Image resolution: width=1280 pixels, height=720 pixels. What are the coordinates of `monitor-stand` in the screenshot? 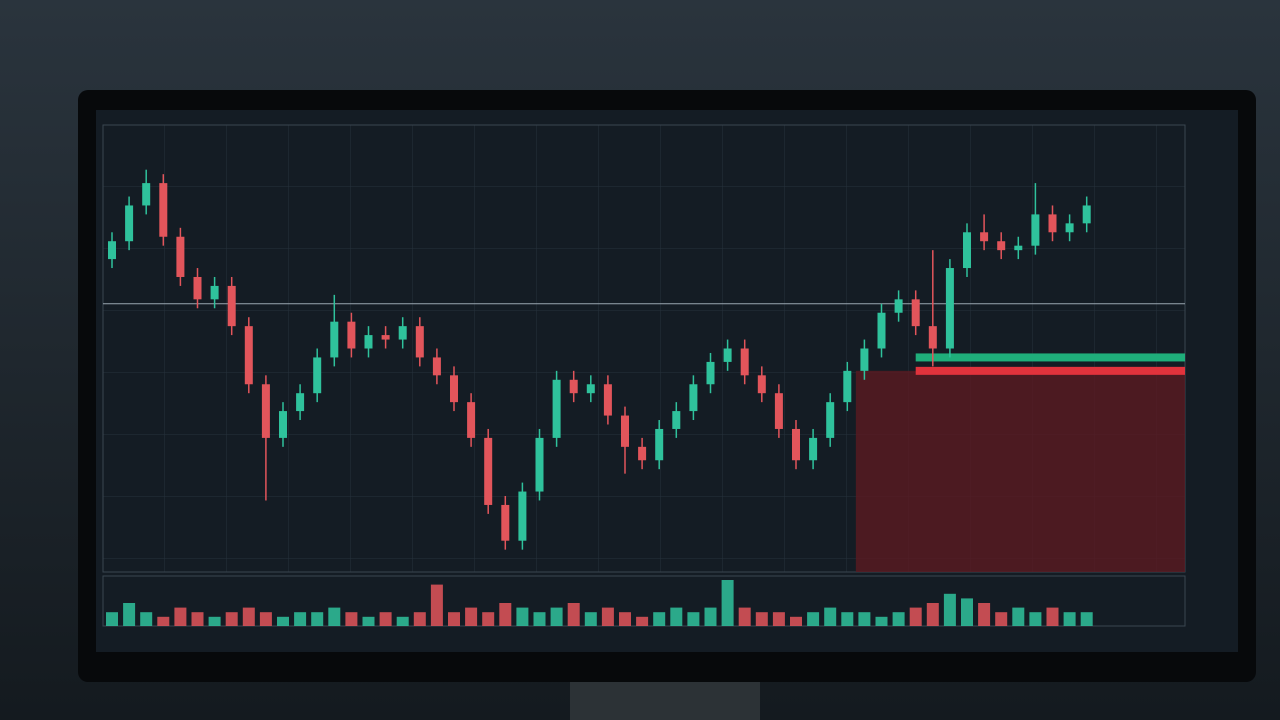 It's located at (665, 698).